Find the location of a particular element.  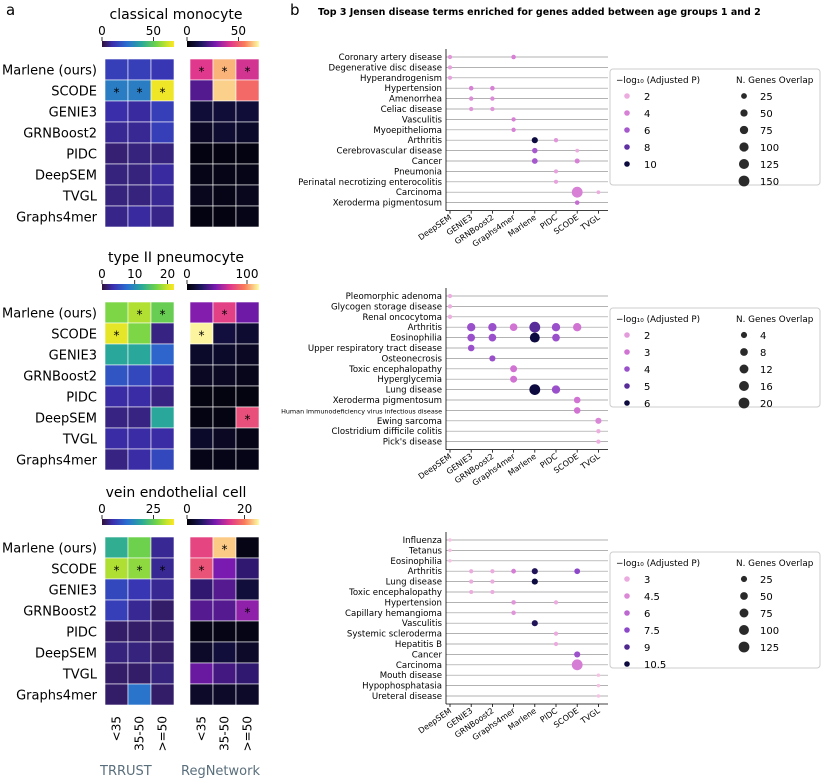

colorbar-trrust is located at coordinates (138, 522).